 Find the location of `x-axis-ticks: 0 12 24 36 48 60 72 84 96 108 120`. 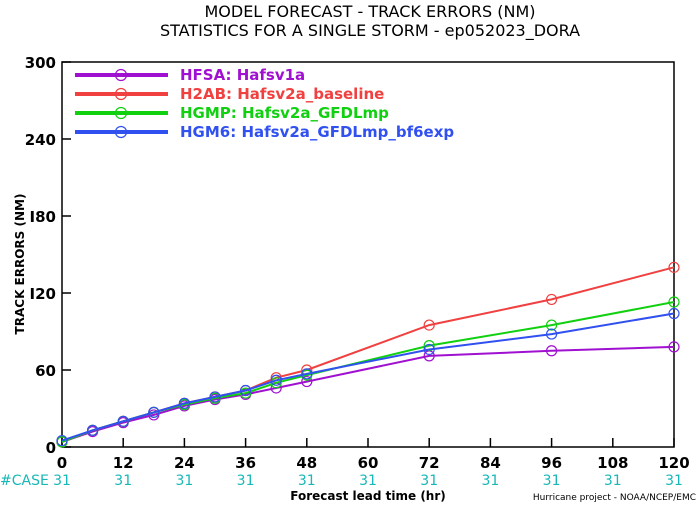

x-axis-ticks: 0 12 24 36 48 60 72 84 96 108 120 is located at coordinates (373, 455).